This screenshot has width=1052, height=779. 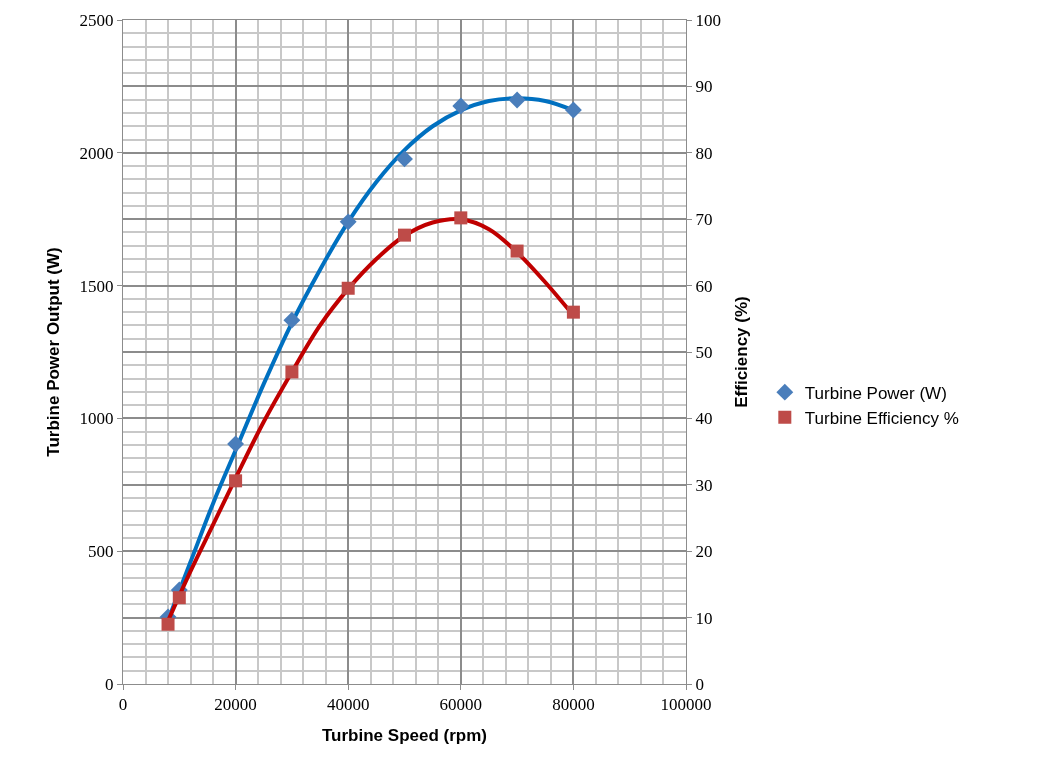 I want to click on x-tick-label: 20000, so click(x=235, y=705).